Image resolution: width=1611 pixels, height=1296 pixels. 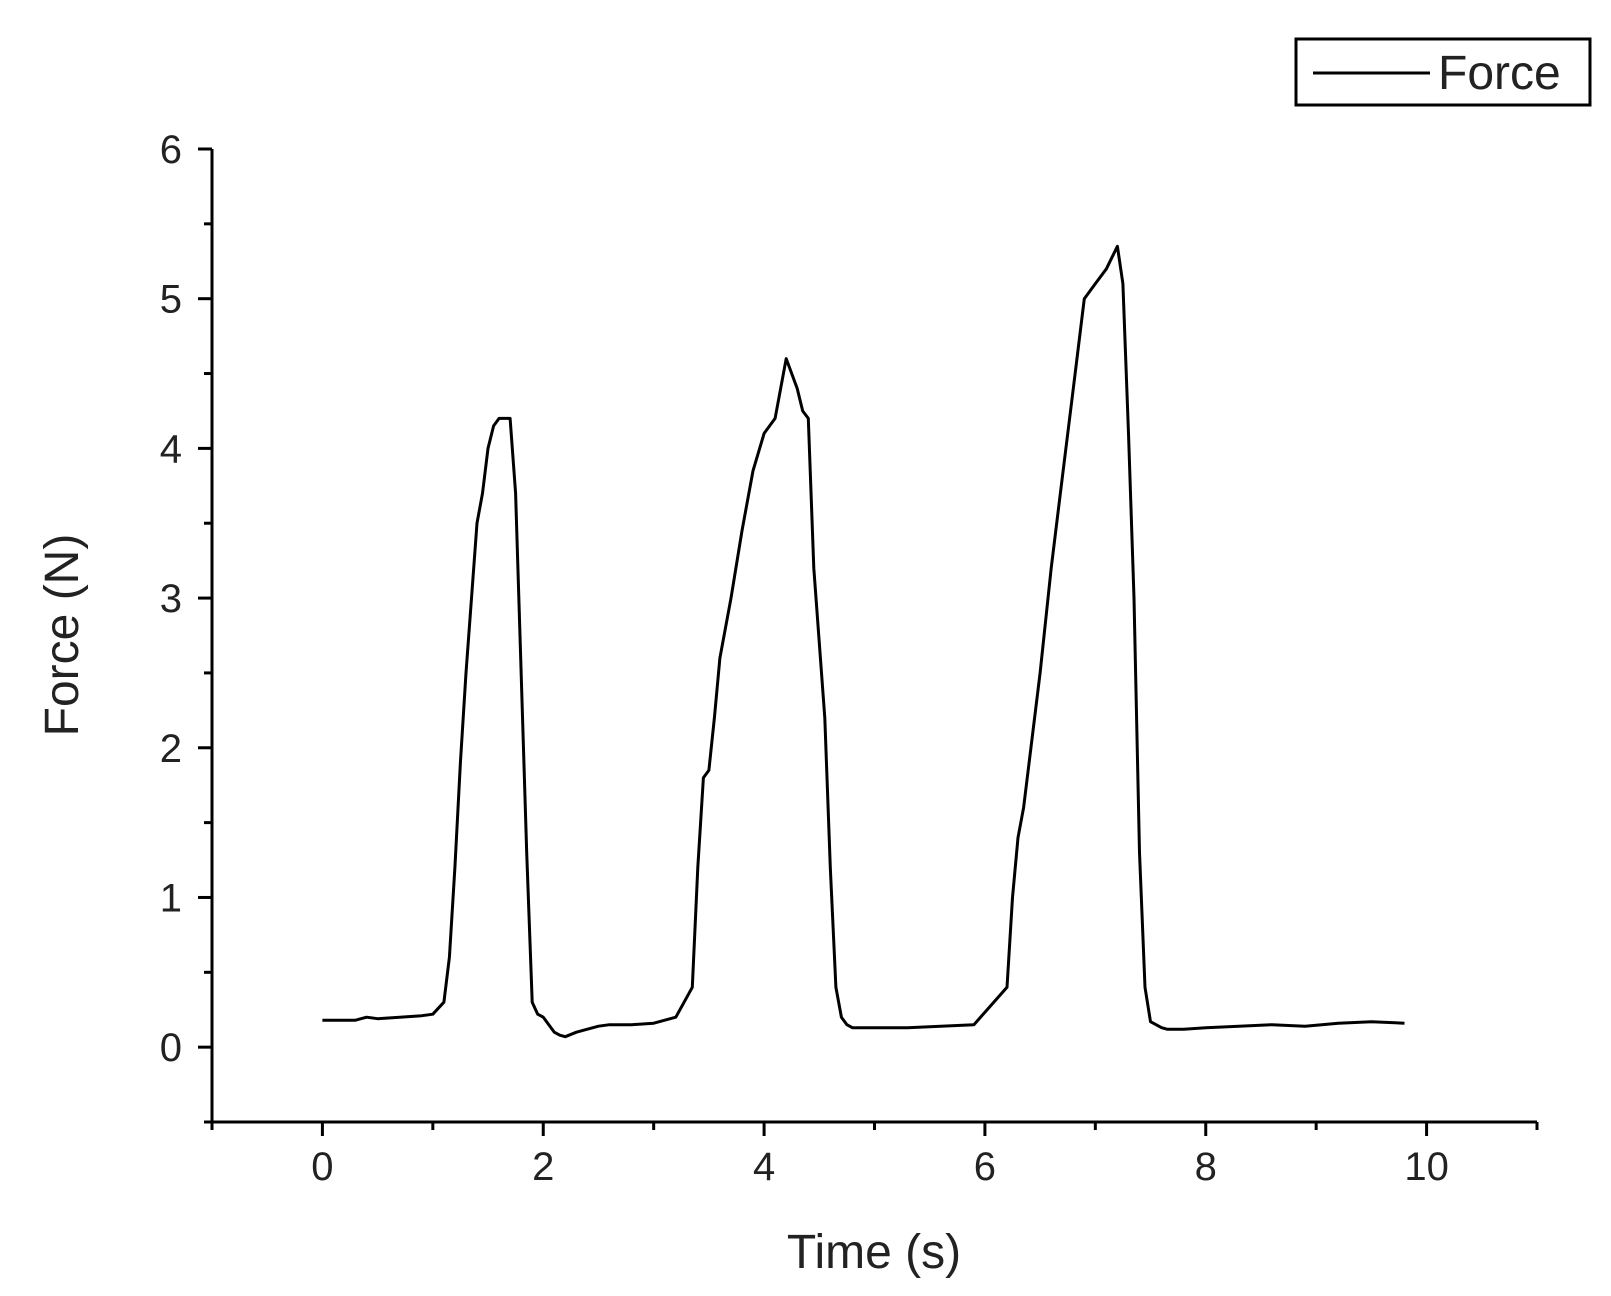 What do you see at coordinates (171, 300) in the screenshot?
I see `y-tick-label: 5` at bounding box center [171, 300].